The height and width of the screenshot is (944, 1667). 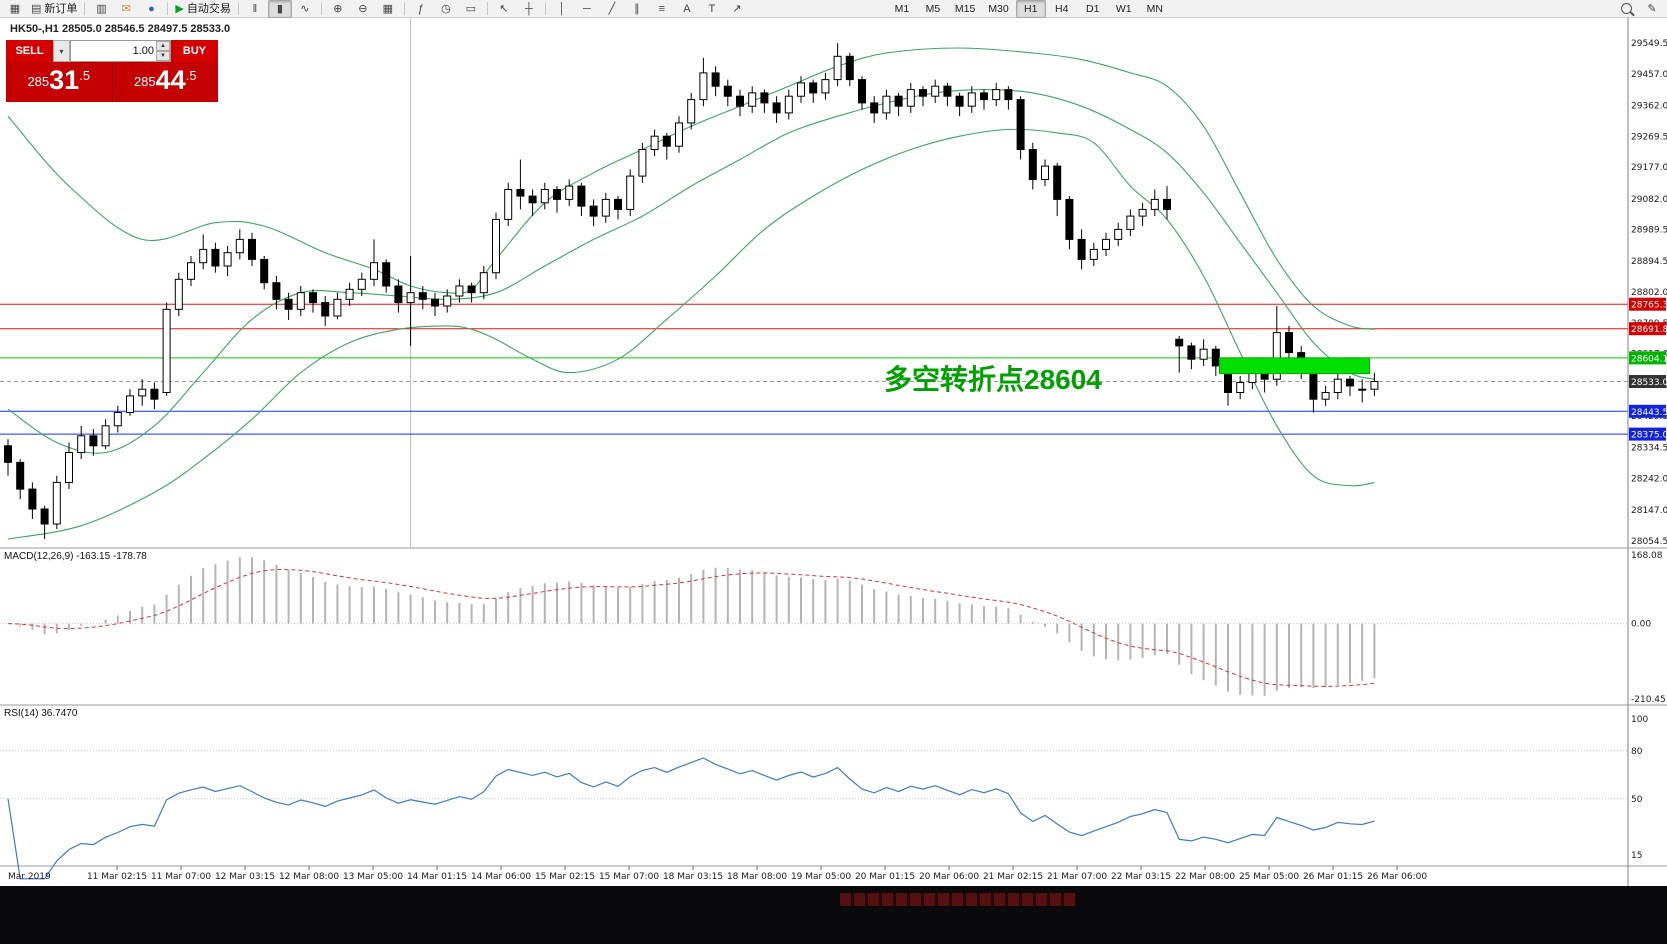 What do you see at coordinates (1077, 877) in the screenshot?
I see `svg-text: 21 Mar 07:00` at bounding box center [1077, 877].